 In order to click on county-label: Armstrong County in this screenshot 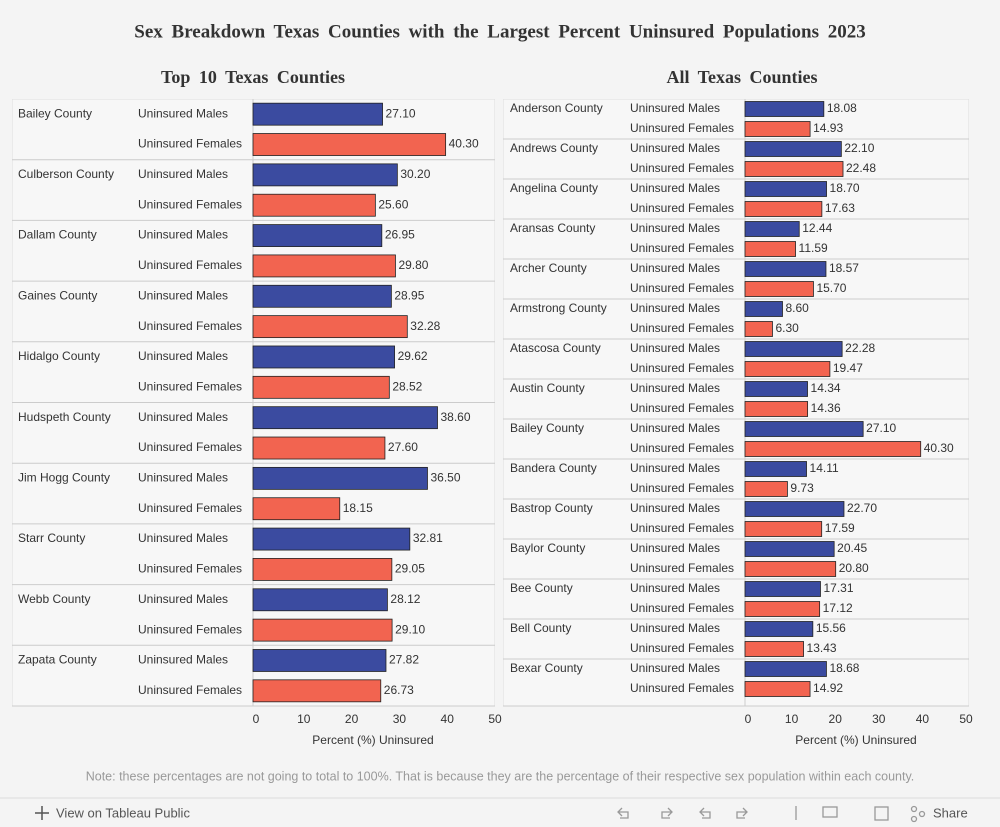, I will do `click(558, 308)`.